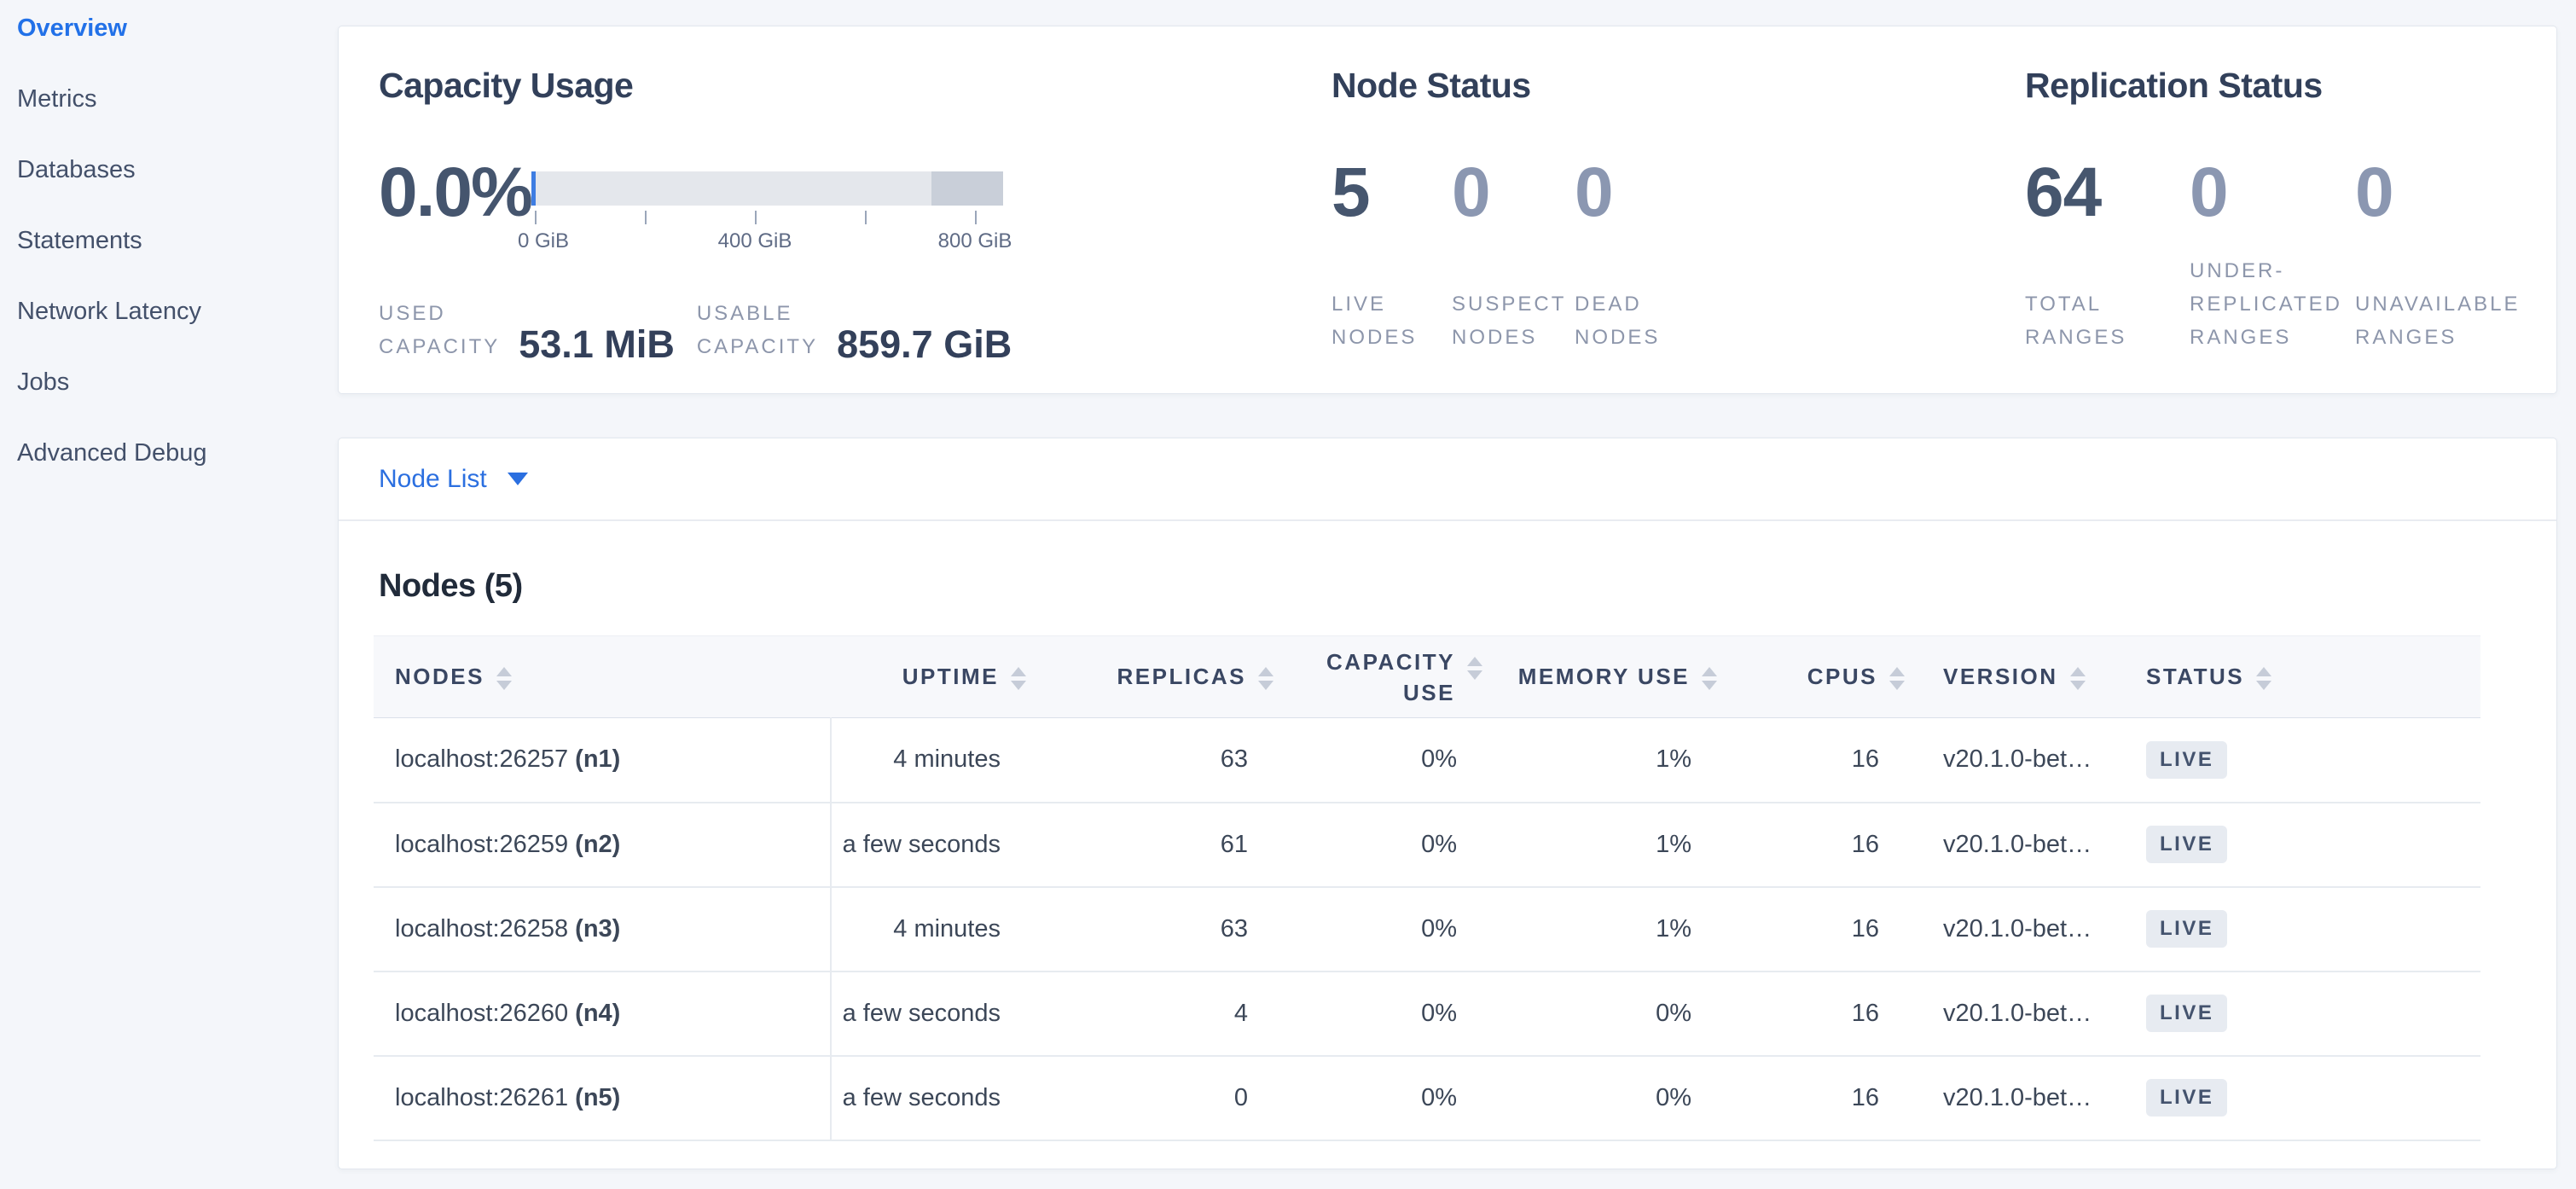  What do you see at coordinates (1509, 321) in the screenshot?
I see `suspect-nodes-label: SUSPECT NODES` at bounding box center [1509, 321].